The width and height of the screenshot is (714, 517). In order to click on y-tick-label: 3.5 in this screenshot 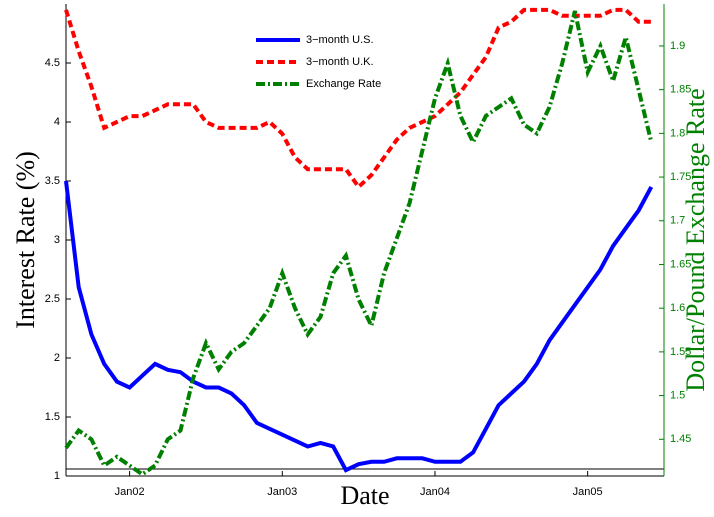, I will do `click(52, 181)`.